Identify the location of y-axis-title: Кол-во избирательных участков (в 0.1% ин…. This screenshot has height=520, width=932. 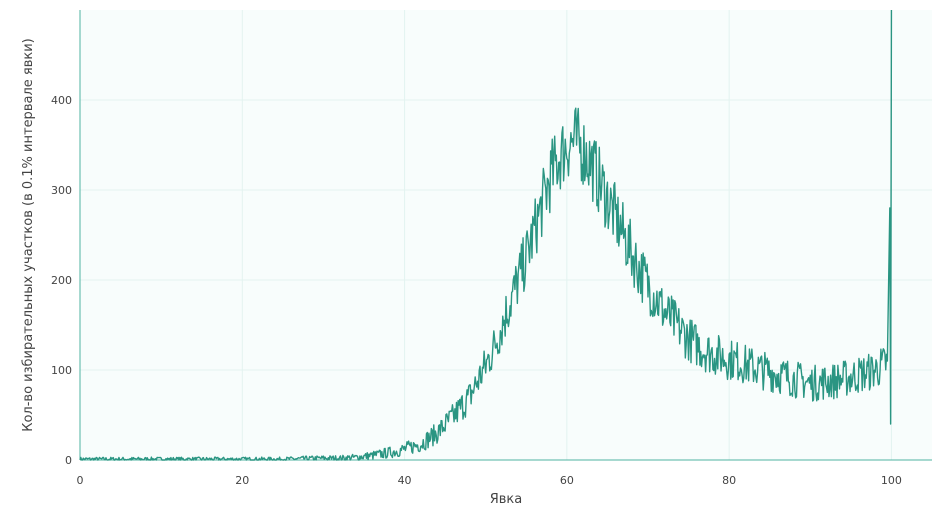
(28, 235).